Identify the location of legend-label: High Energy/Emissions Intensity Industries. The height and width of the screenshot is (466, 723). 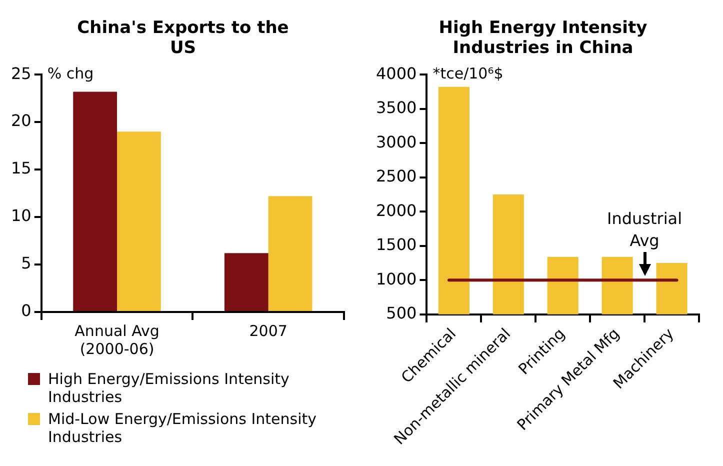
(169, 388).